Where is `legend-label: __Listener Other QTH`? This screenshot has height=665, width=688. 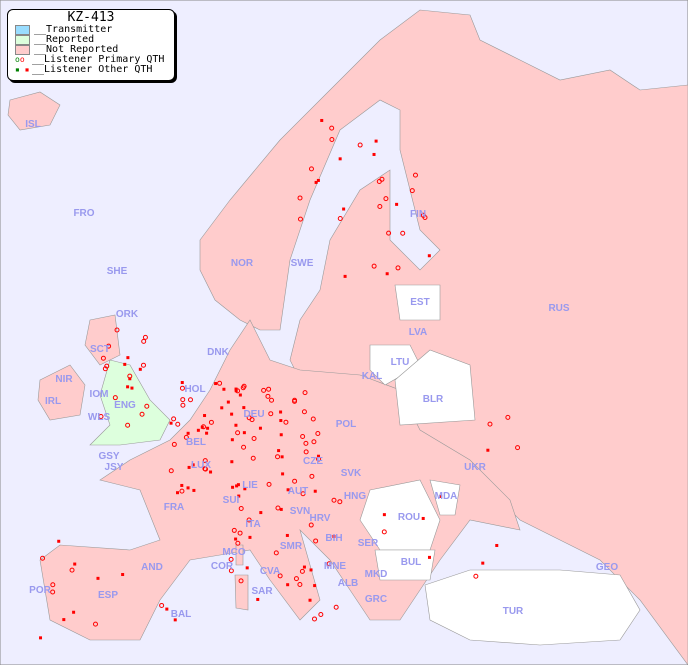
legend-label: __Listener Other QTH is located at coordinates (92, 69).